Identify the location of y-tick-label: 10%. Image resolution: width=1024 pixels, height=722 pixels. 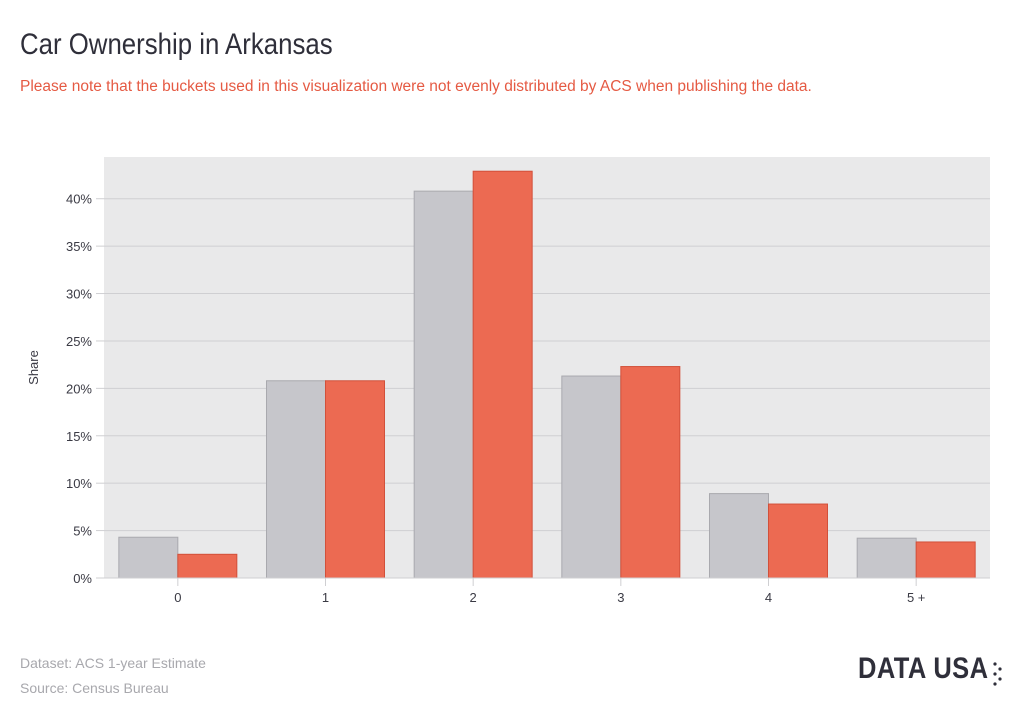
(79, 483).